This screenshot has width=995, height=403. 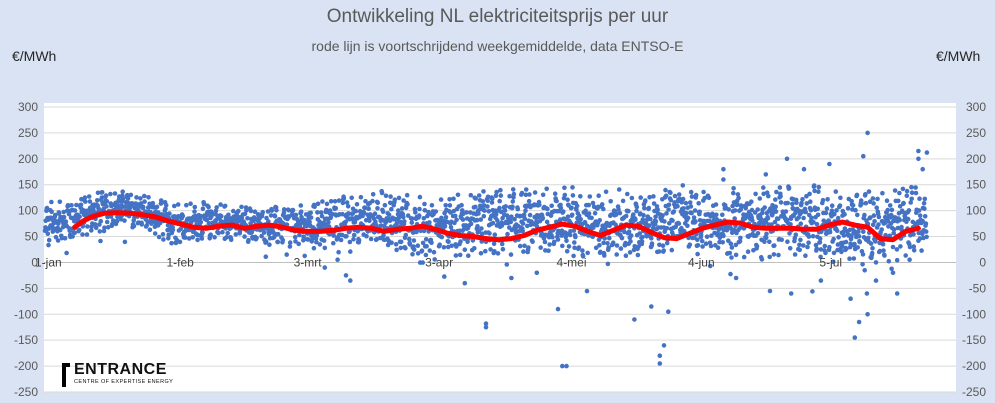 What do you see at coordinates (180, 262) in the screenshot?
I see `x-tick-label: 1-feb` at bounding box center [180, 262].